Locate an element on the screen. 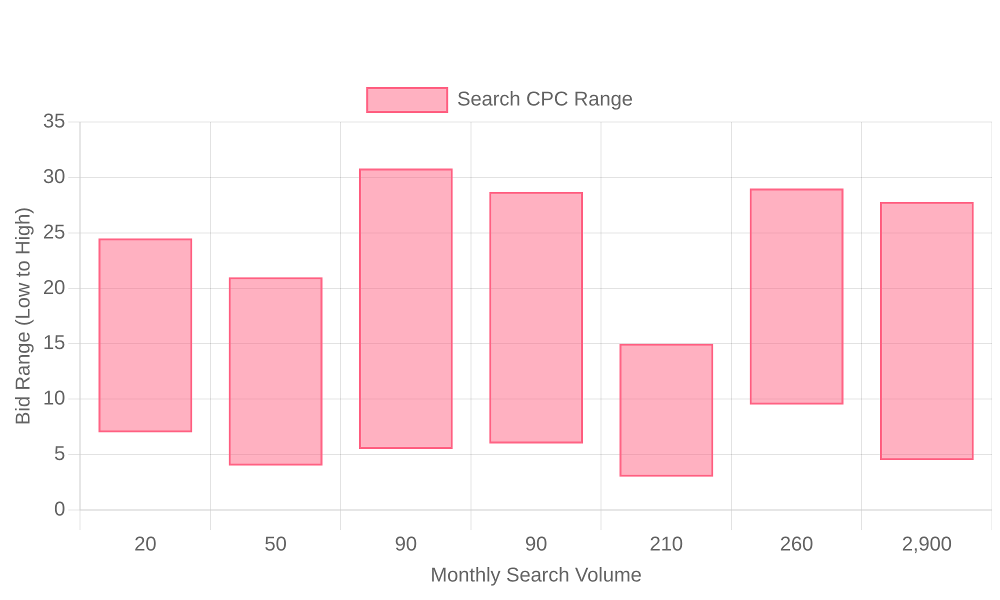 This screenshot has width=1000, height=600. y-tick-label: 20 is located at coordinates (54, 287).